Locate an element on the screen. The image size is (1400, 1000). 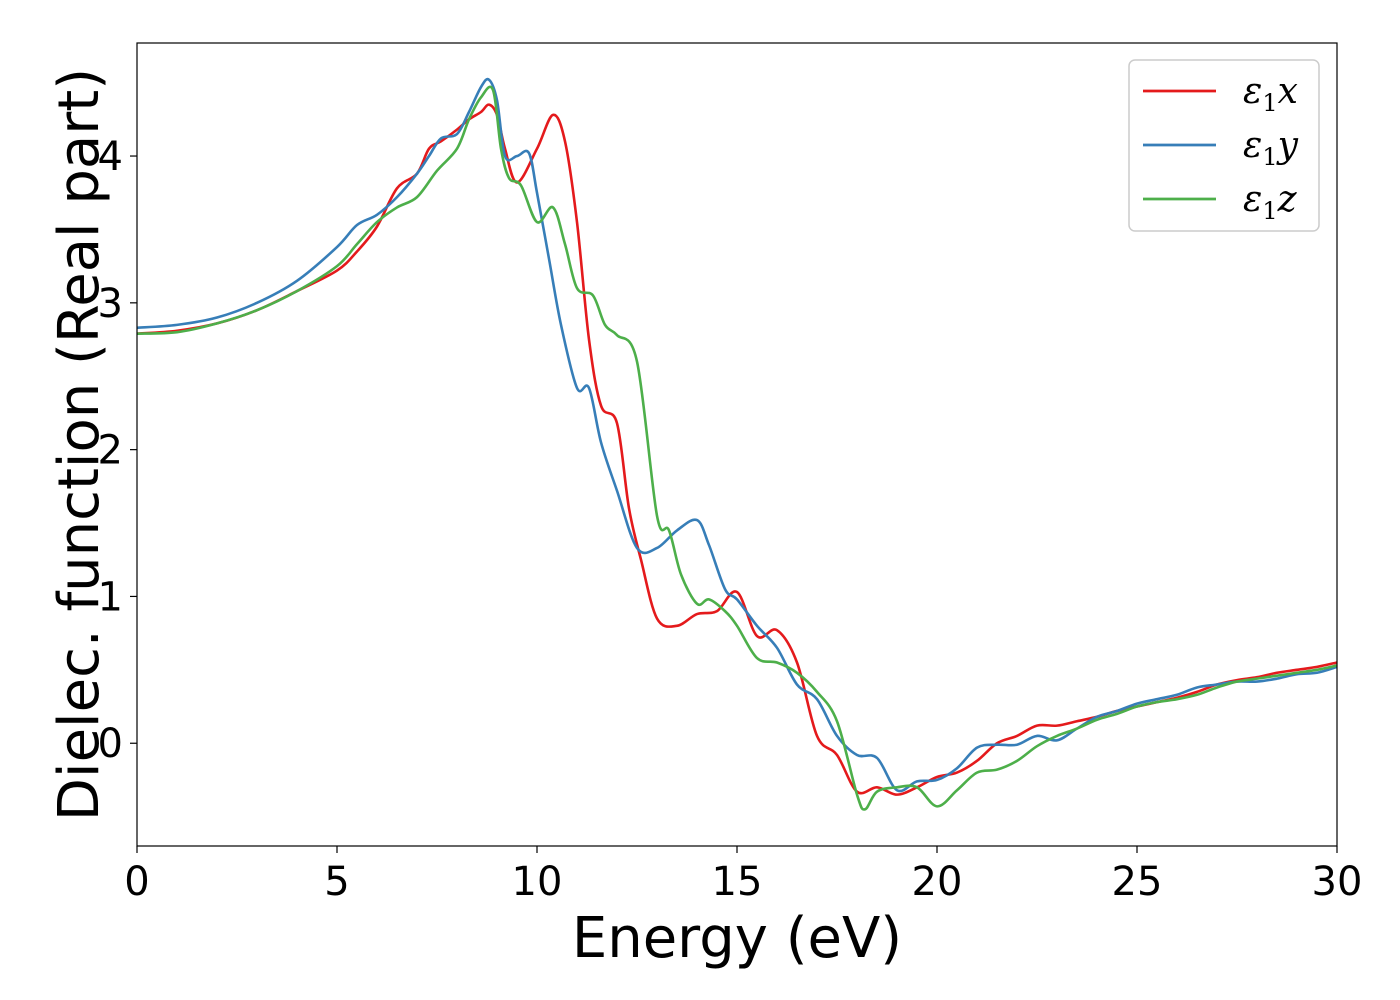
y-tick-label: 2 is located at coordinates (110, 451).